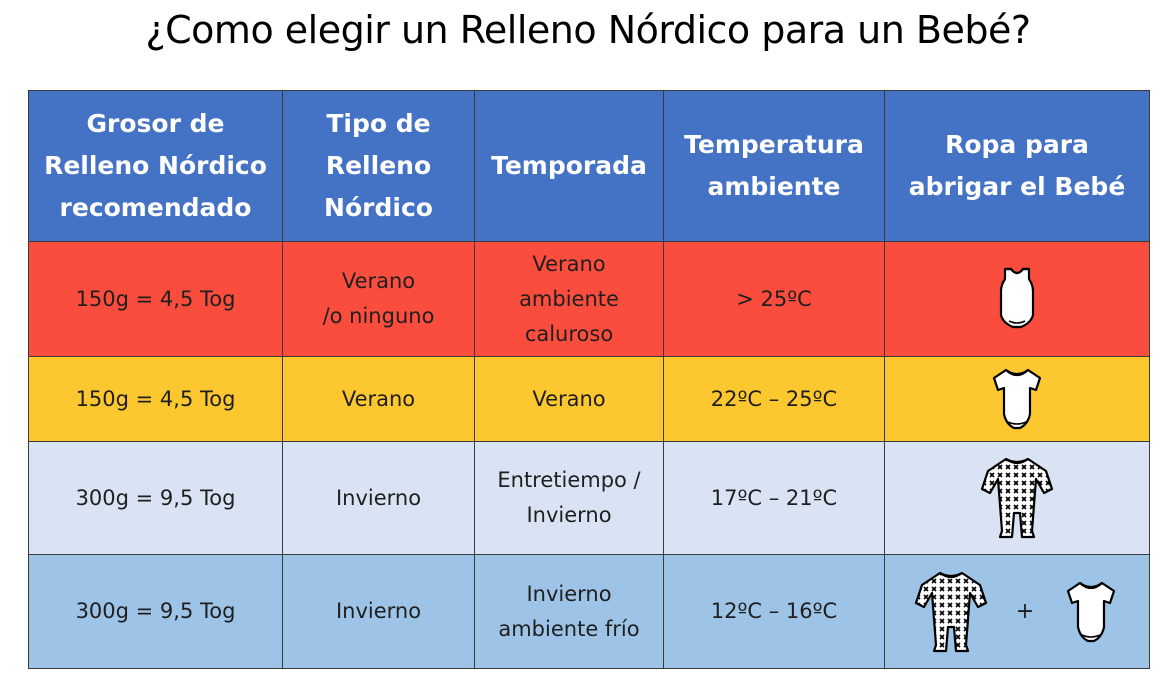 The width and height of the screenshot is (1176, 688). What do you see at coordinates (1017, 166) in the screenshot?
I see `header-ropa: Ropa para abrigar el Bebé` at bounding box center [1017, 166].